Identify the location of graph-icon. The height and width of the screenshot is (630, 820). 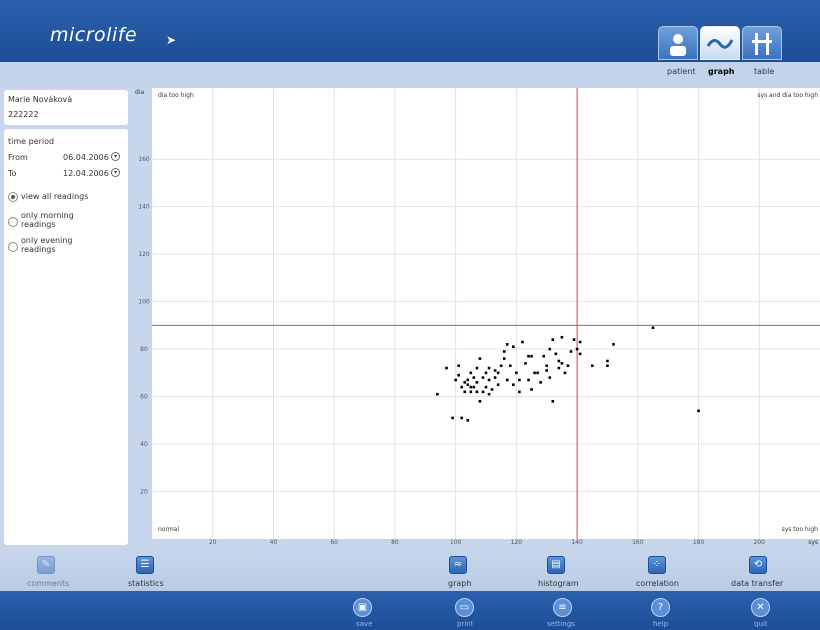
(720, 44).